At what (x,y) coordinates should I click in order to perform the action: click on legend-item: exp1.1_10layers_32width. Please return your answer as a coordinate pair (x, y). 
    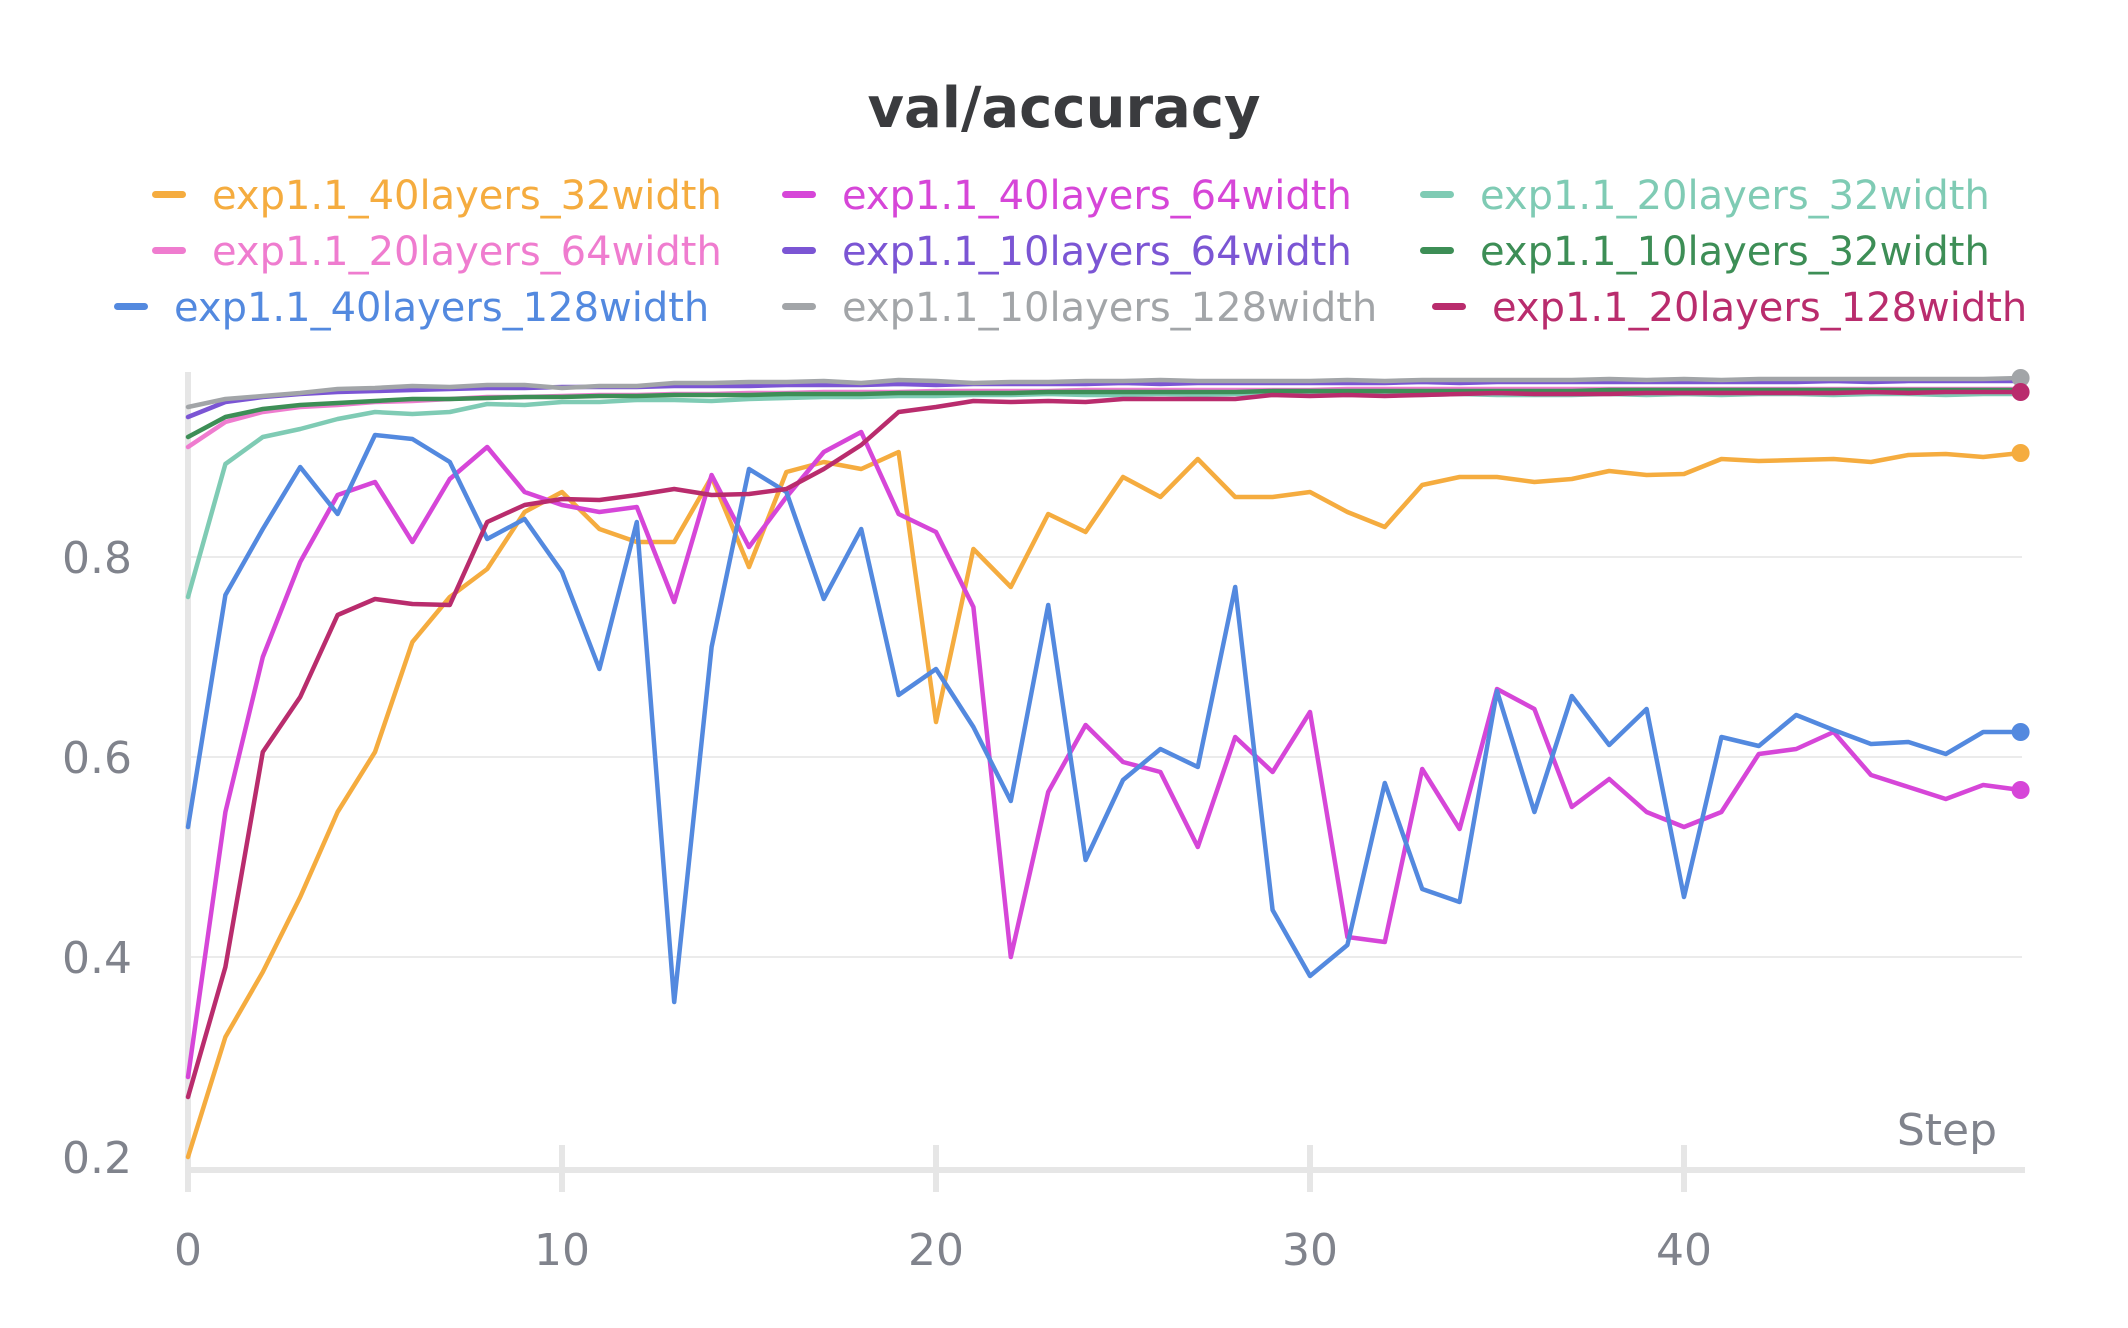
    Looking at the image, I should click on (1705, 252).